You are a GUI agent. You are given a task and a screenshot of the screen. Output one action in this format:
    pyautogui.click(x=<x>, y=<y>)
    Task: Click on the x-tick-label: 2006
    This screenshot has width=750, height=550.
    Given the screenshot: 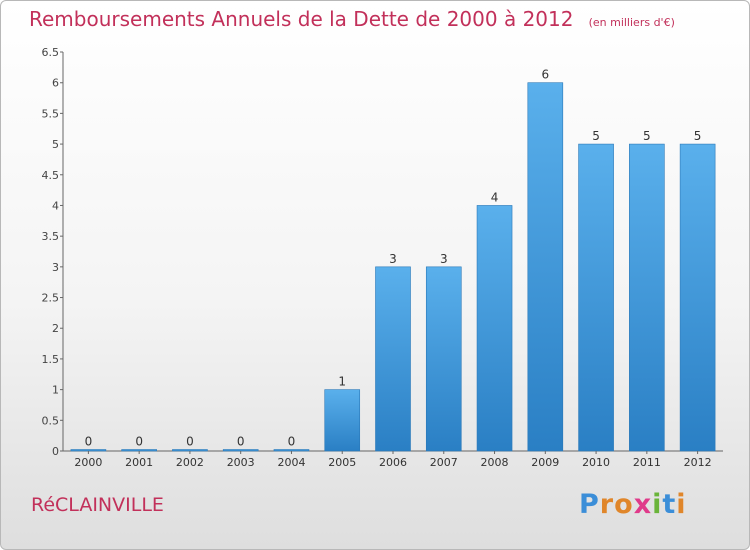 What is the action you would take?
    pyautogui.click(x=393, y=462)
    